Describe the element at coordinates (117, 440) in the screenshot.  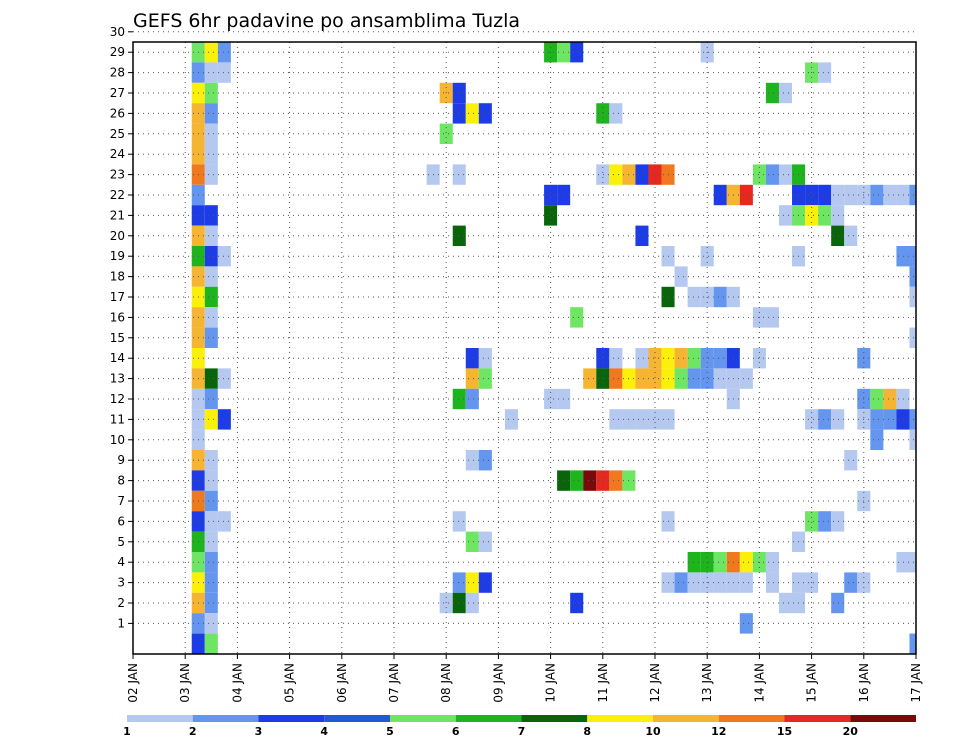
I see `y-tick-label: 10` at that location.